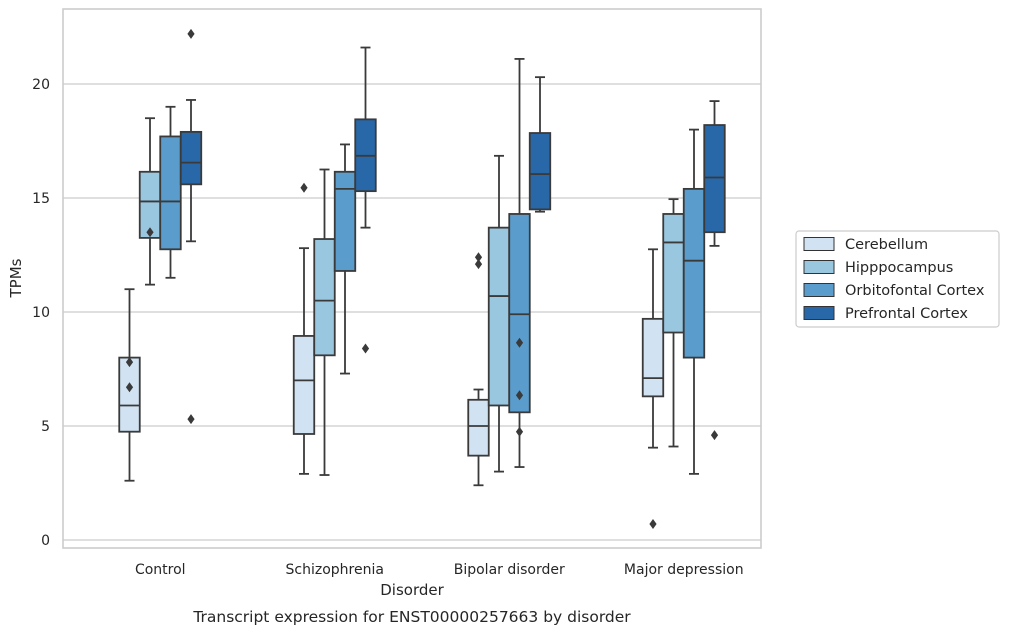 Image resolution: width=1009 pixels, height=634 pixels. Describe the element at coordinates (45, 541) in the screenshot. I see `y-tick-label: 0` at that location.